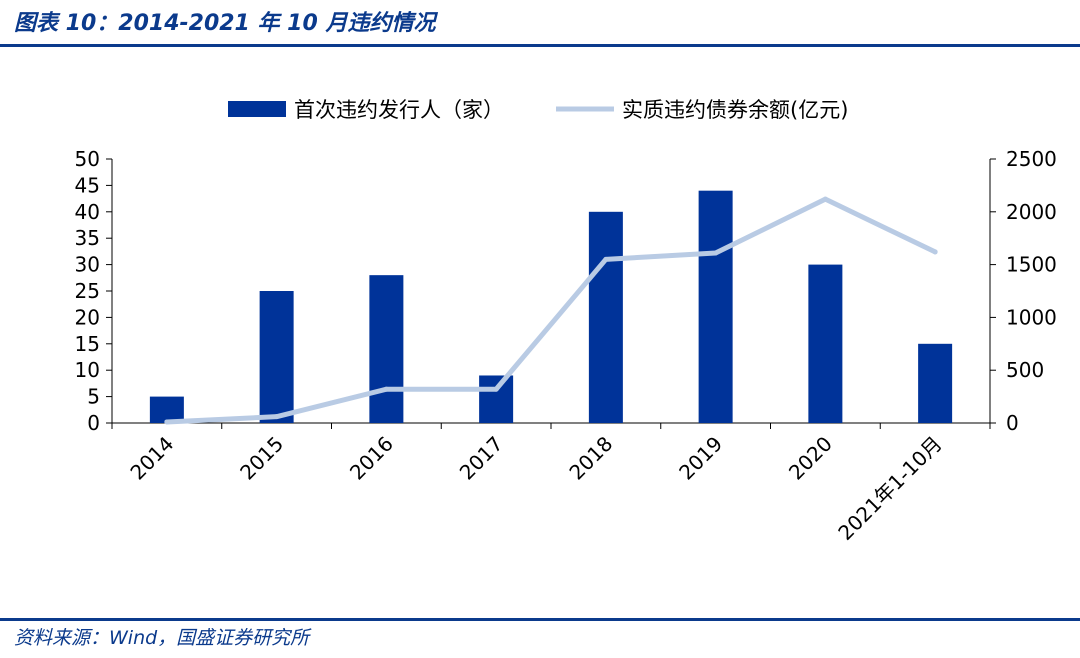 The width and height of the screenshot is (1080, 658). I want to click on x-tick-label: 2016, so click(371, 458).